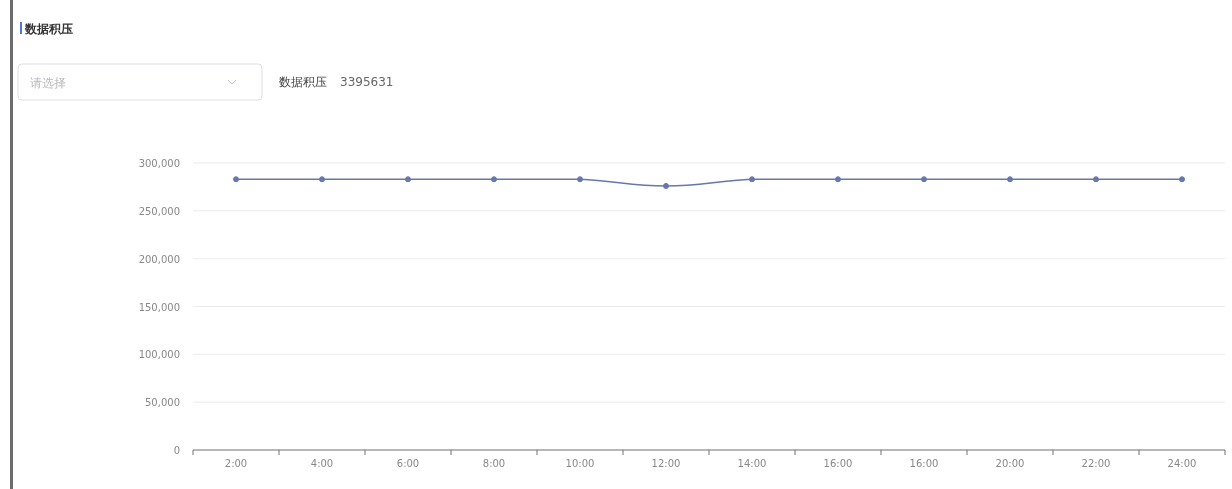  What do you see at coordinates (159, 355) in the screenshot?
I see `y-tick-label: 100,000` at bounding box center [159, 355].